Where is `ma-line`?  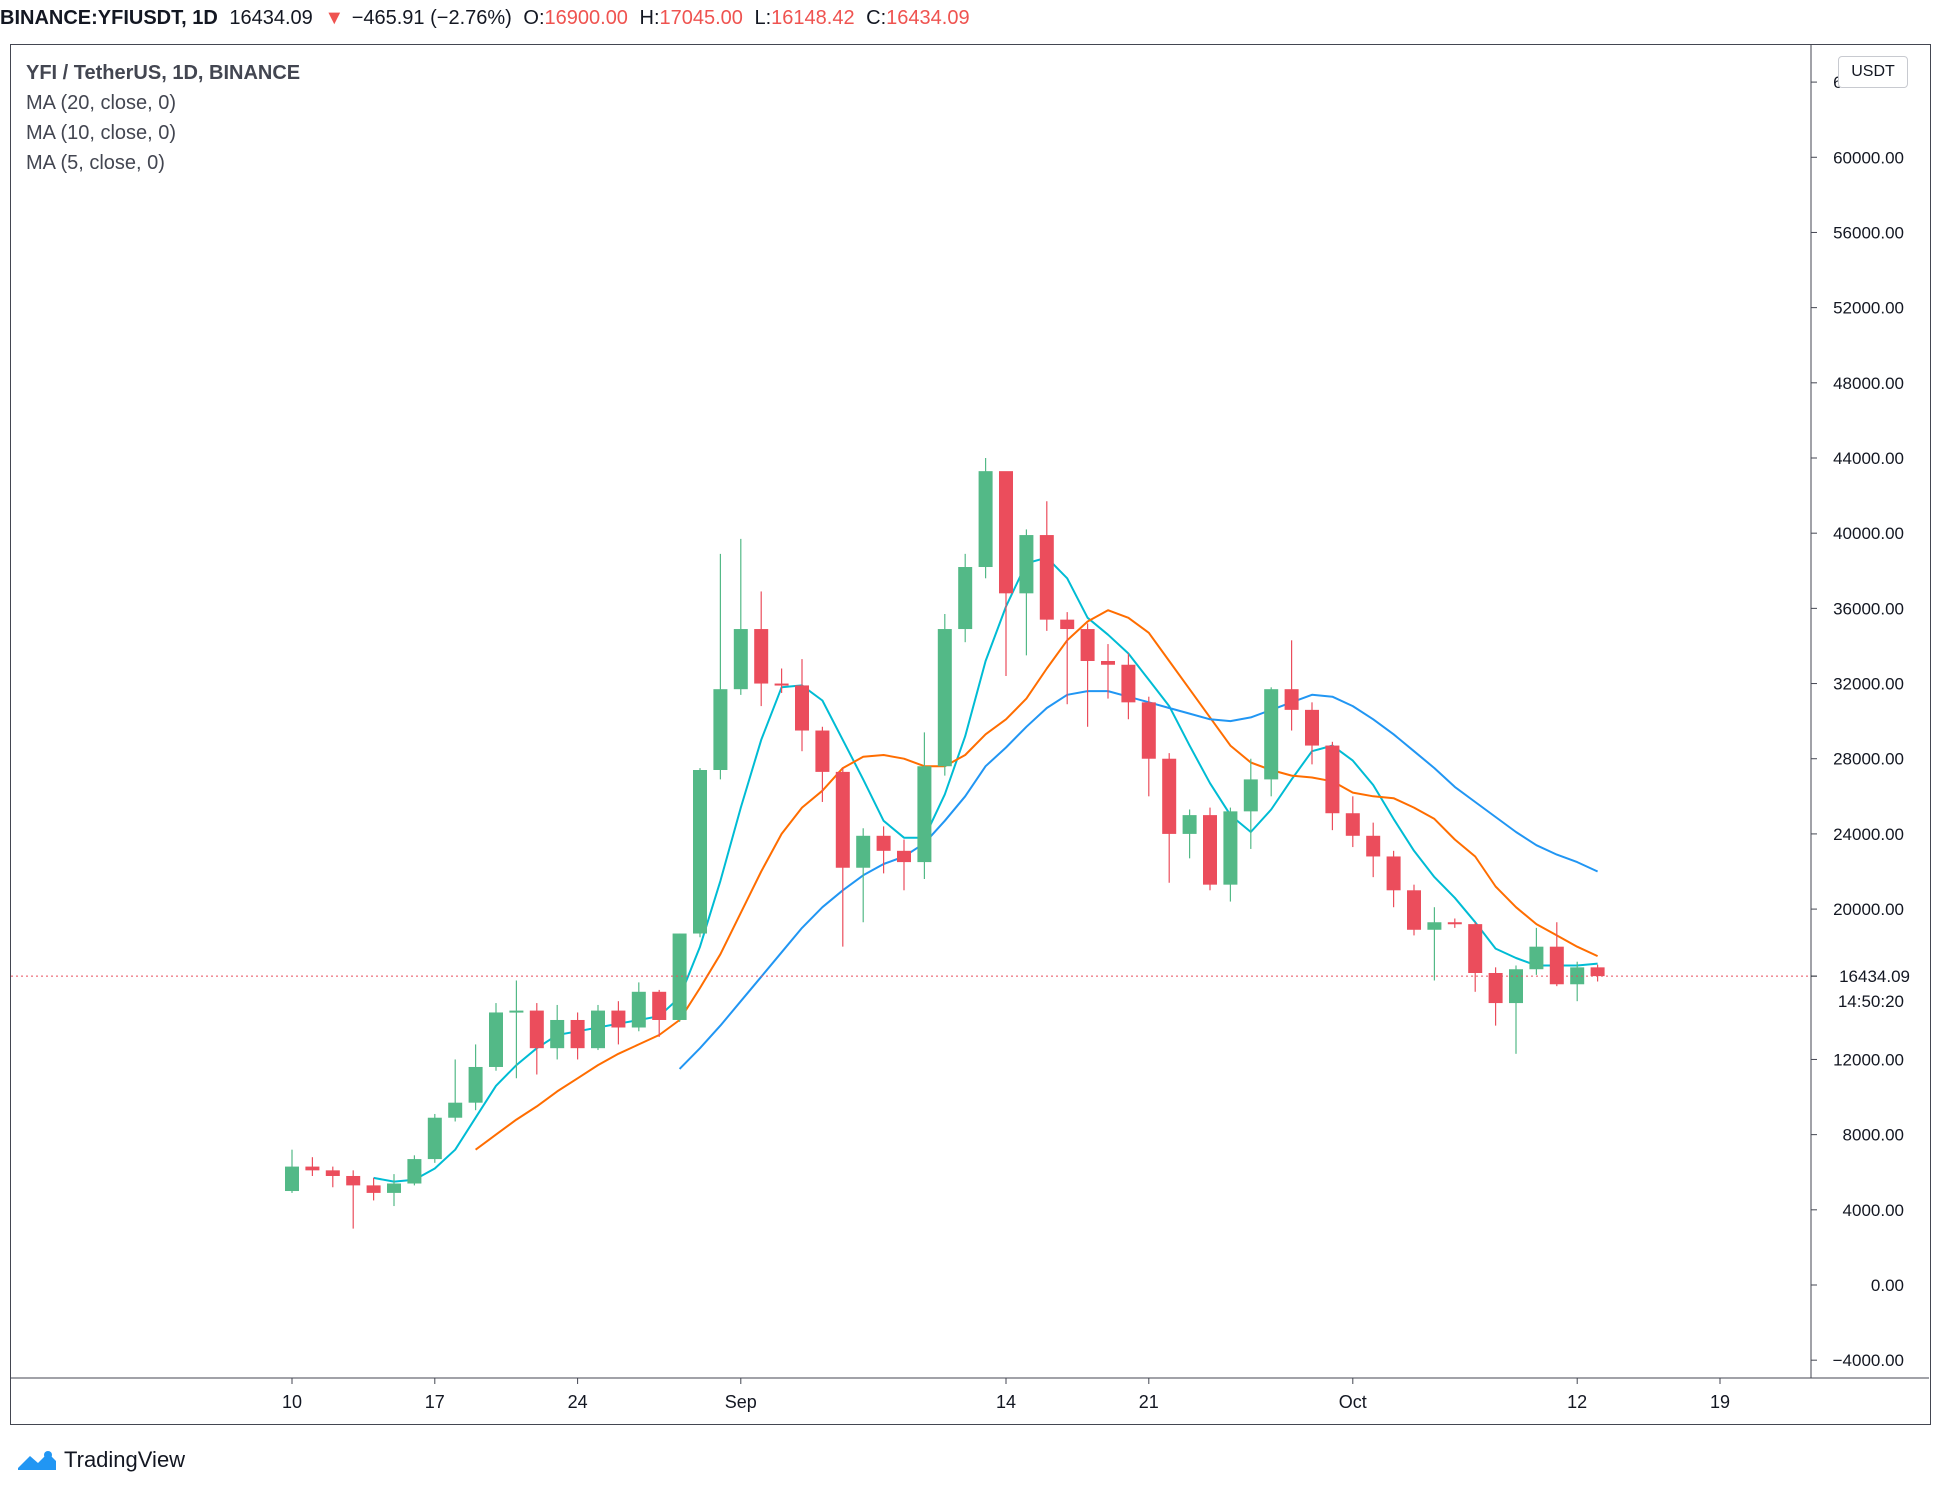 ma-line is located at coordinates (1138, 880).